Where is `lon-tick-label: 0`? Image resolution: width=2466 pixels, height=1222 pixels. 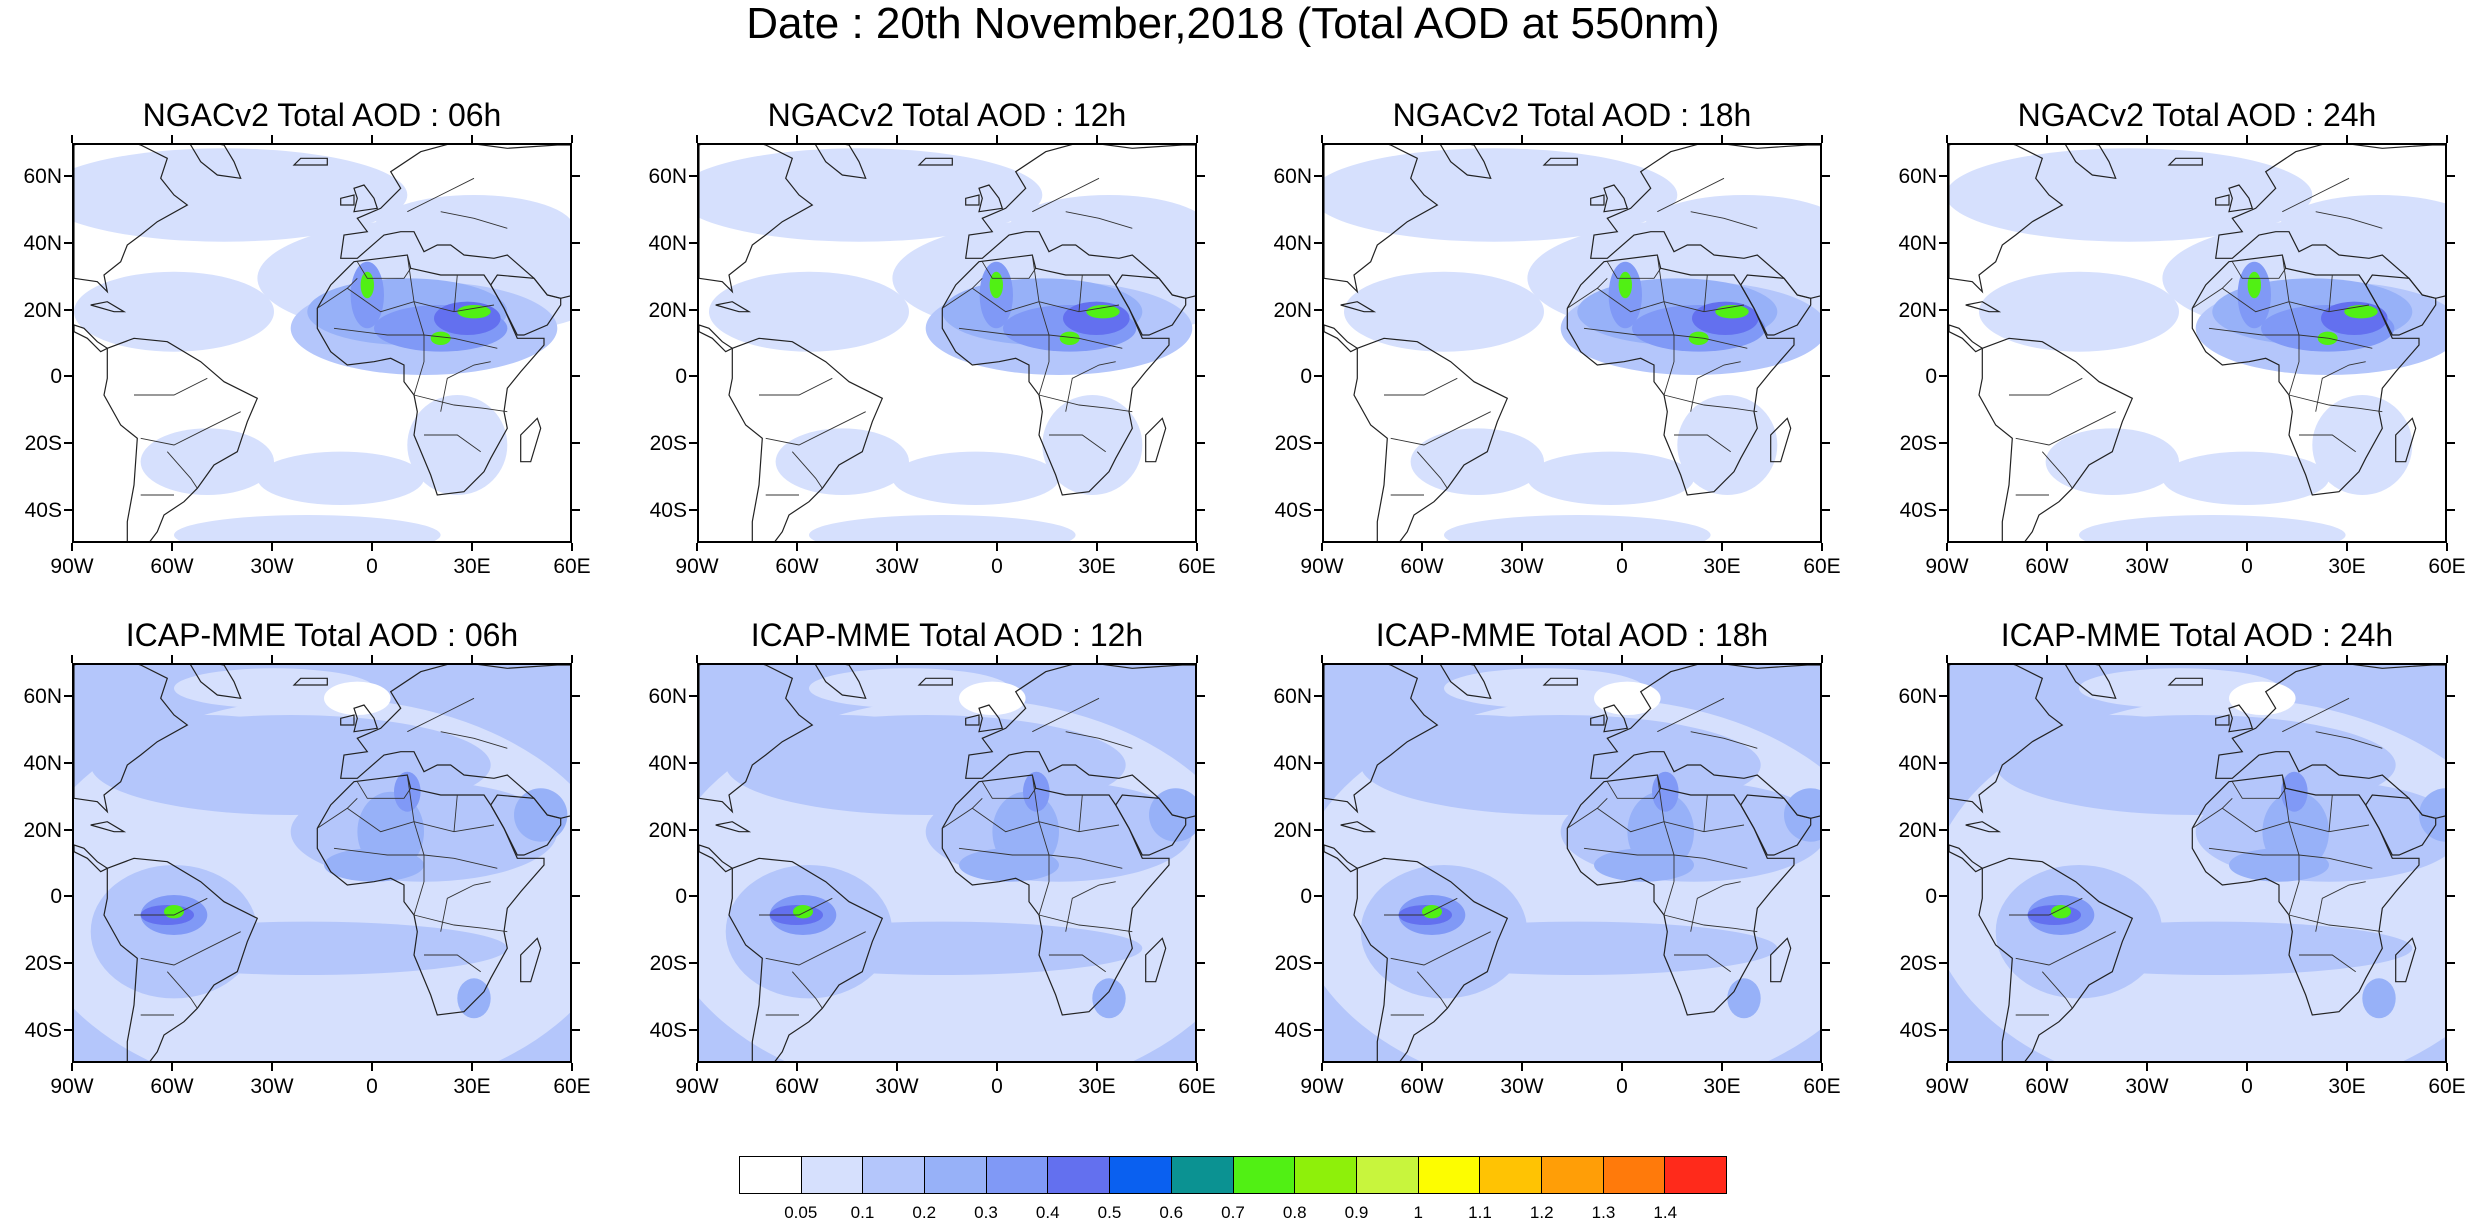
lon-tick-label: 0 is located at coordinates (997, 566).